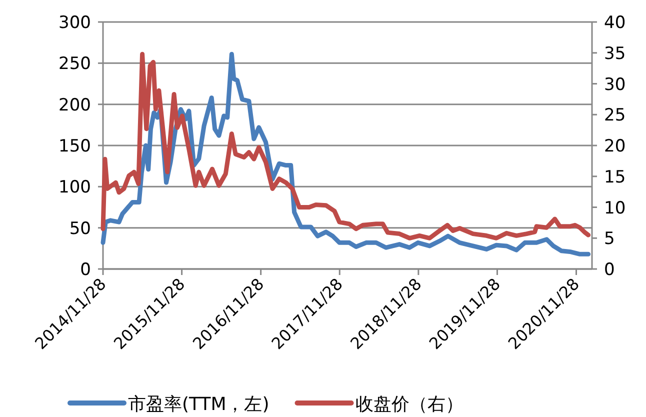  I want to click on y2-tick-label: 15, so click(615, 177).